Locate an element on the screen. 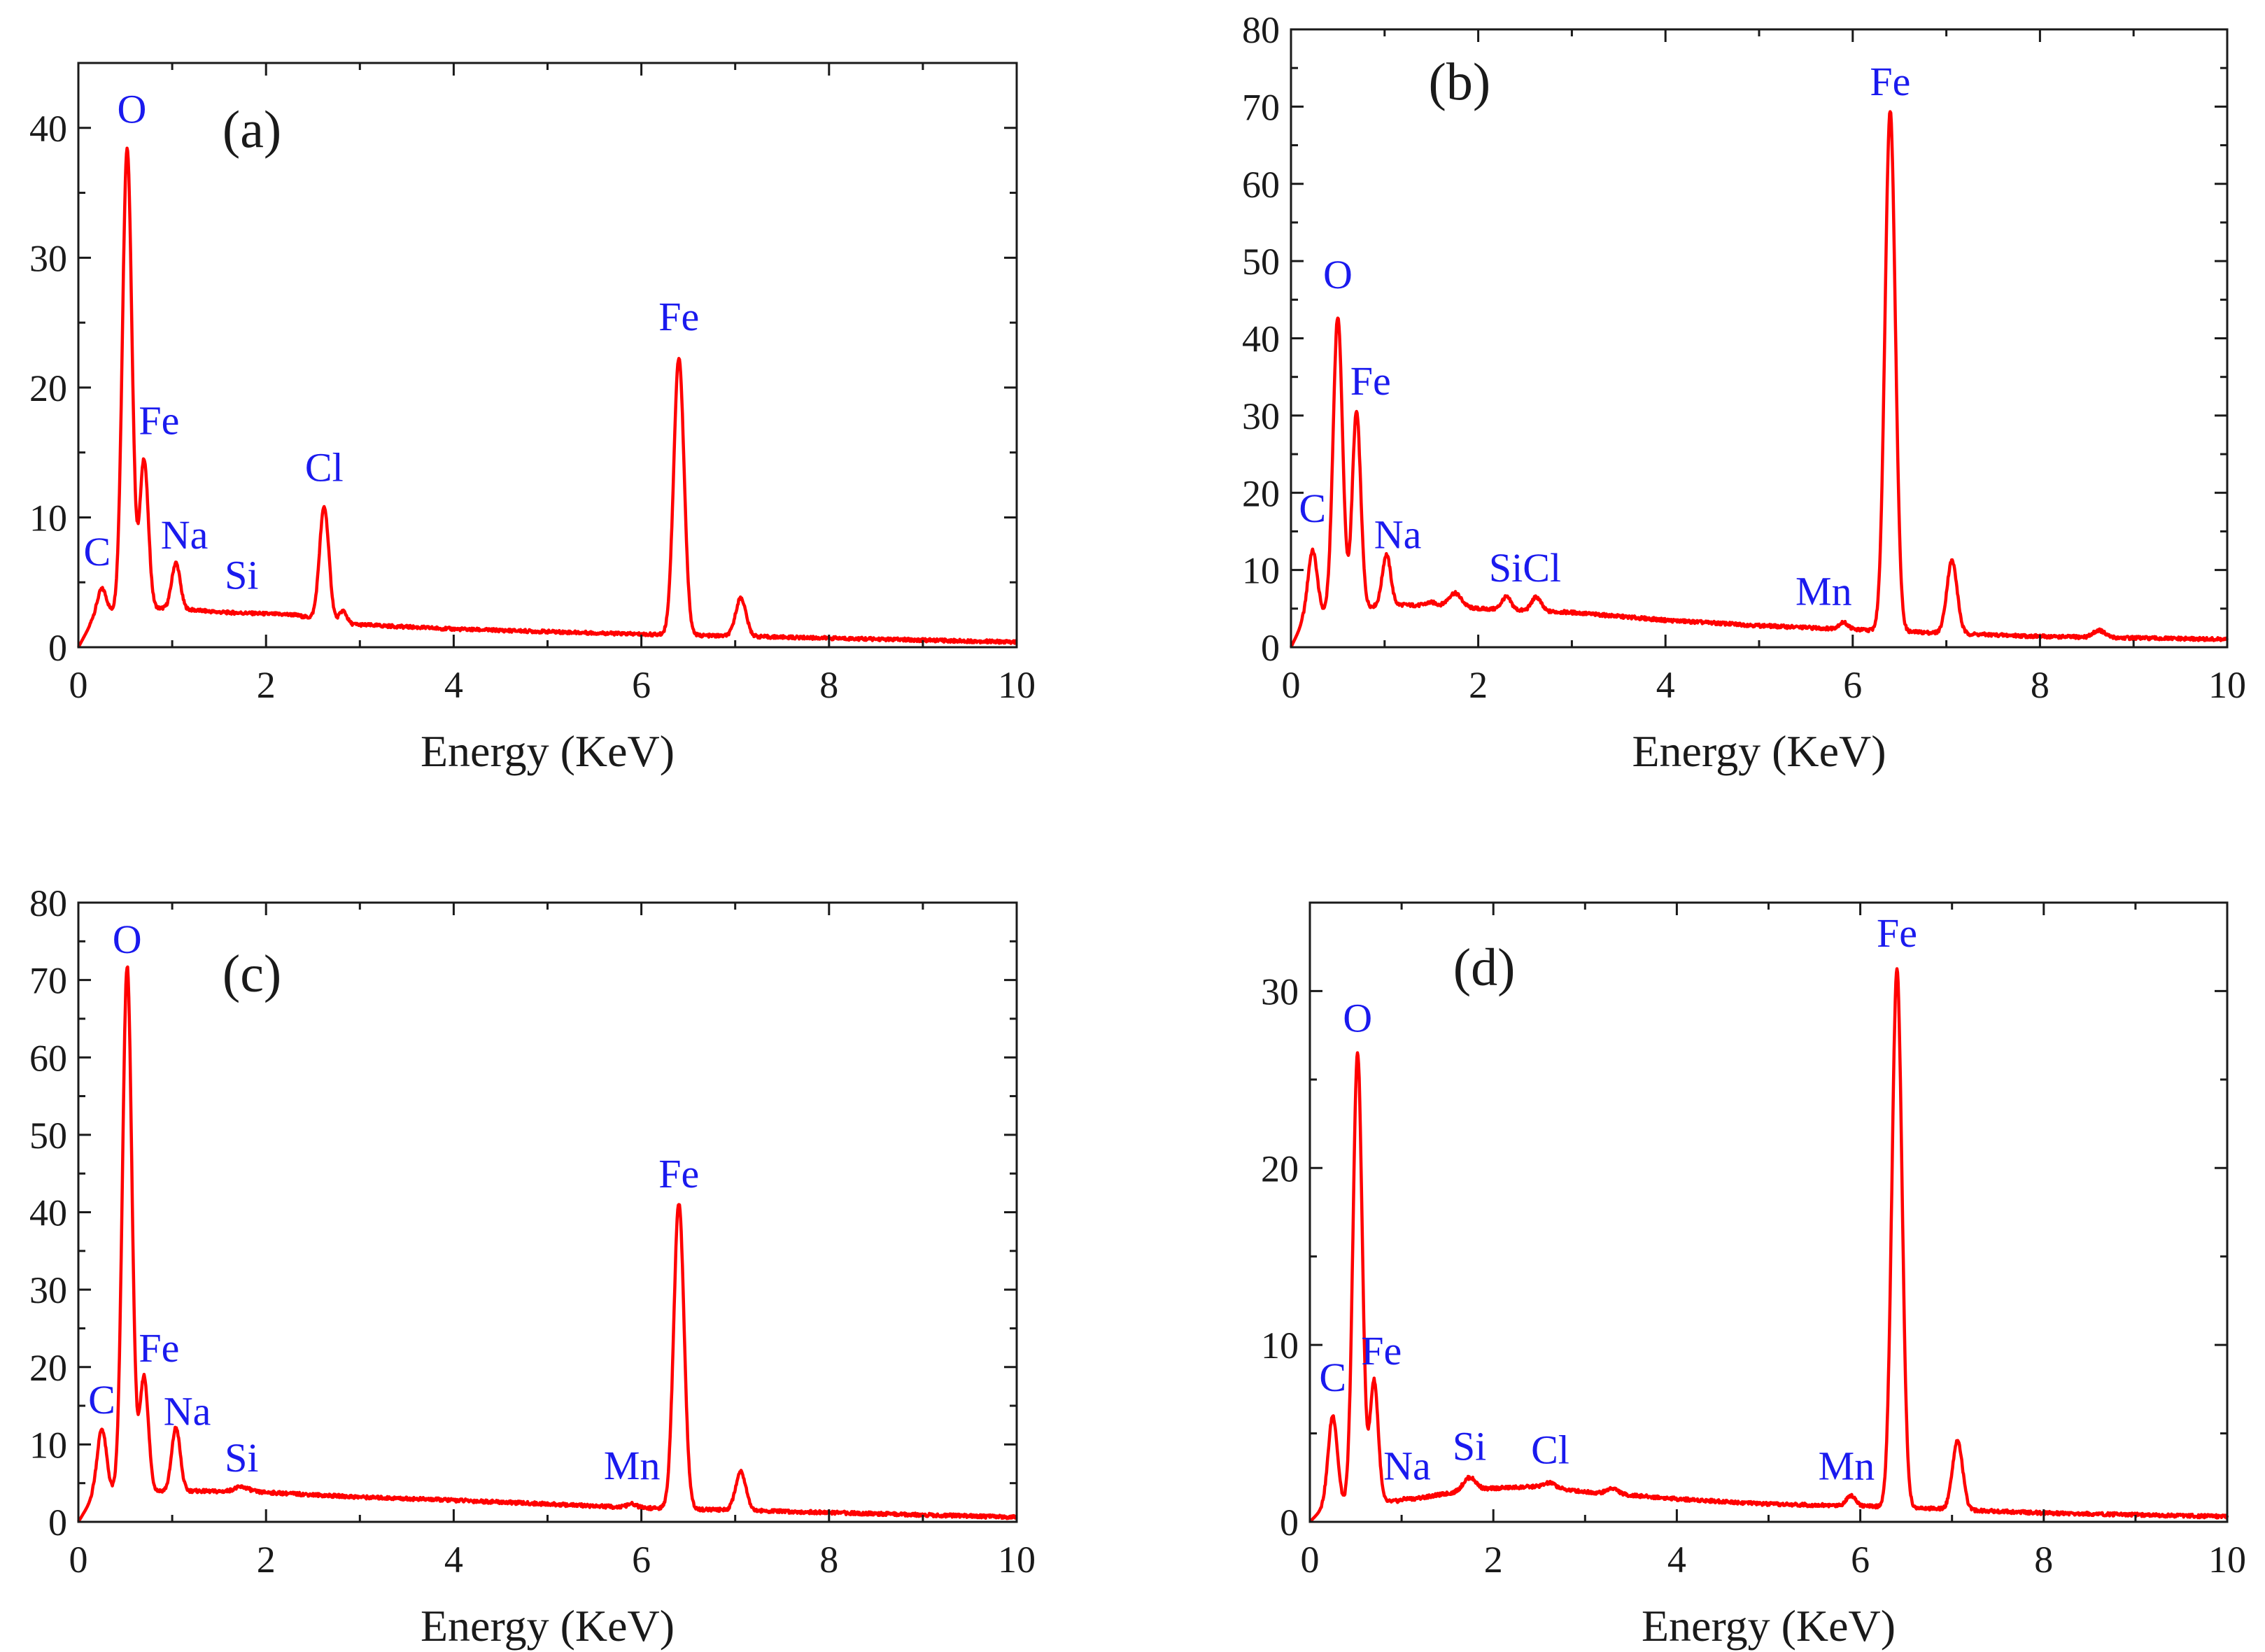  panel-label: (b) is located at coordinates (1460, 81).